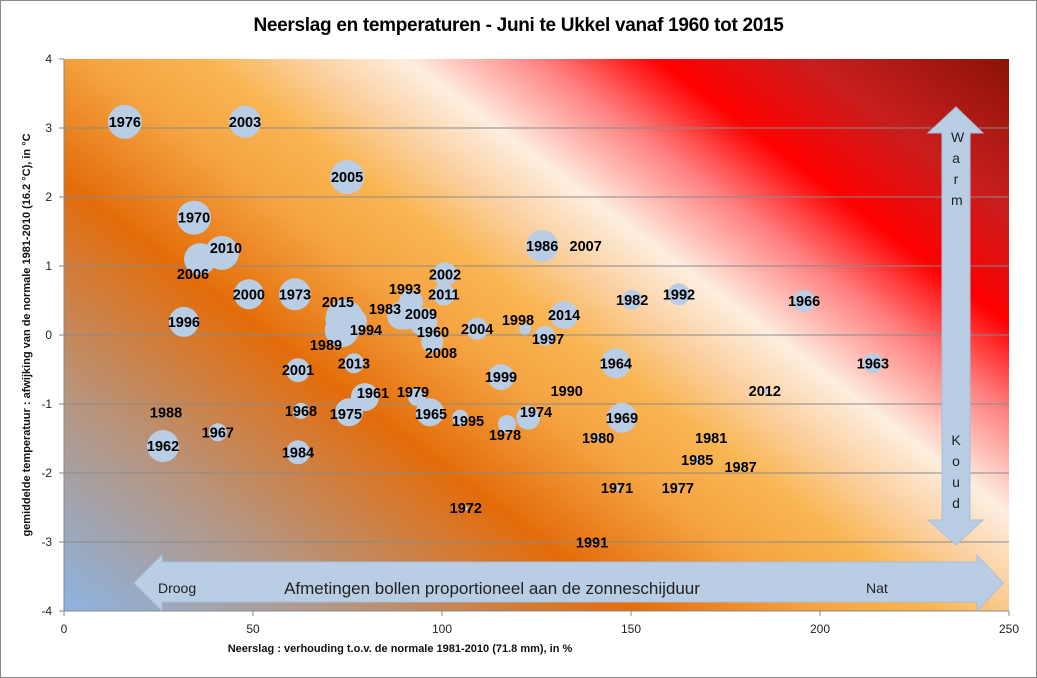 Image resolution: width=1037 pixels, height=678 pixels. I want to click on bubble-label-1965: 1965, so click(431, 415).